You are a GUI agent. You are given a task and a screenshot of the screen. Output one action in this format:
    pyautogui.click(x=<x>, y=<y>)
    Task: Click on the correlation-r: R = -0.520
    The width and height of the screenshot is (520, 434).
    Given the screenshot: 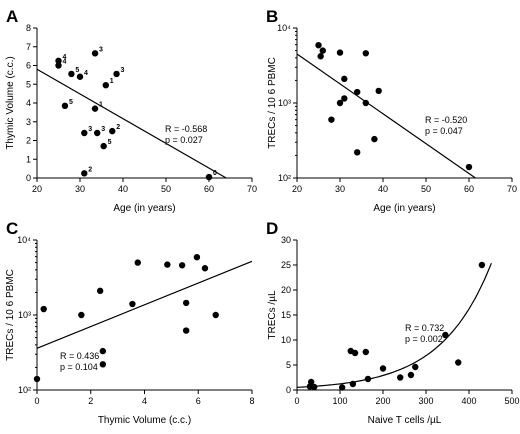 What is the action you would take?
    pyautogui.click(x=446, y=120)
    